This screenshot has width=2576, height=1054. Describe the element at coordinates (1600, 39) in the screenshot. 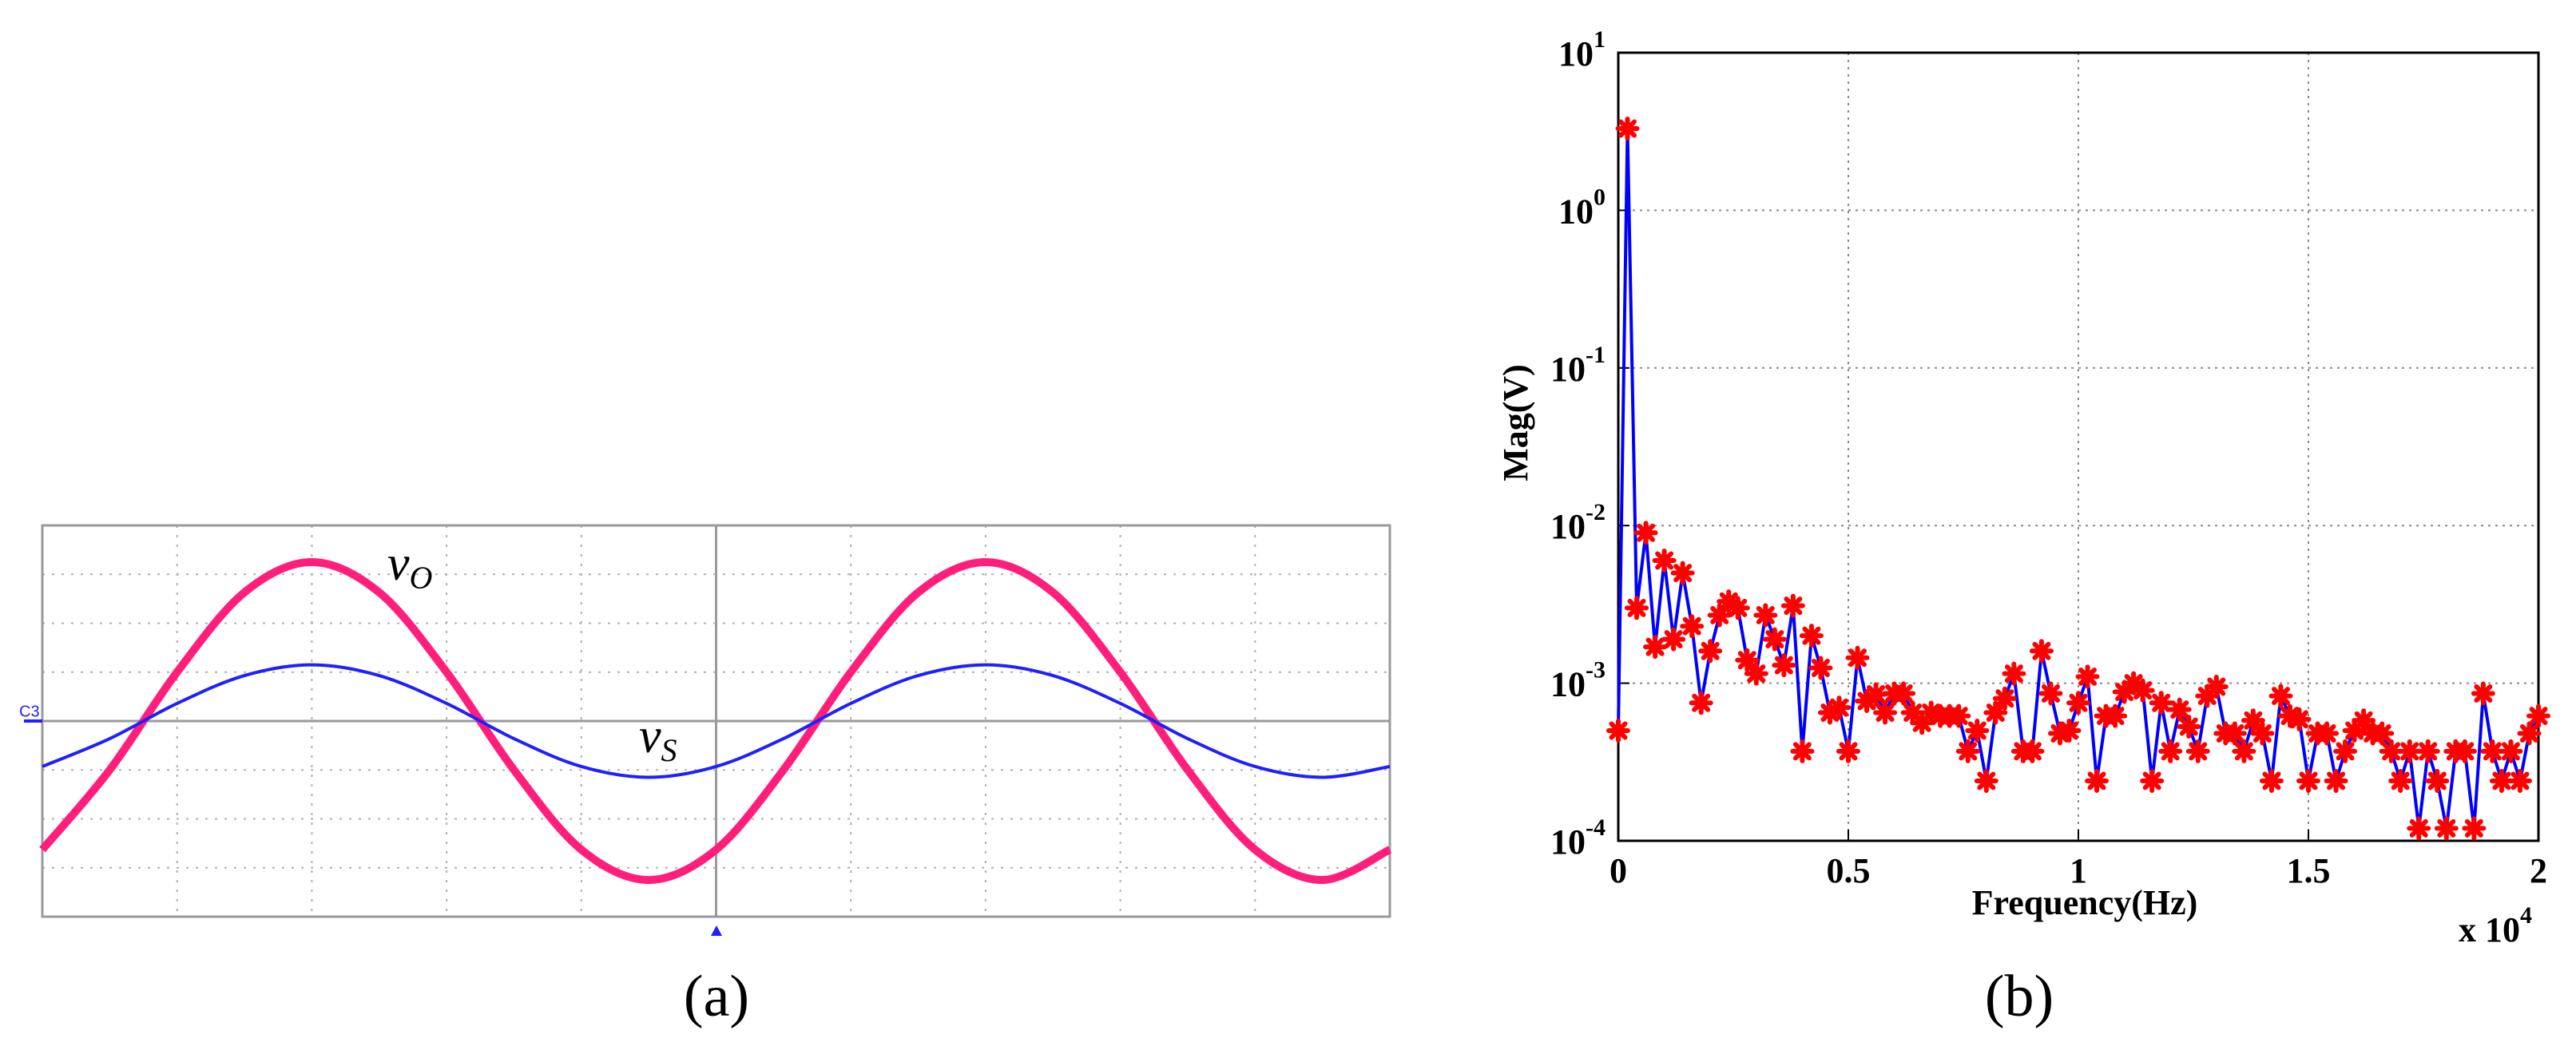

I see `y-tick-label-exponent: 1` at that location.